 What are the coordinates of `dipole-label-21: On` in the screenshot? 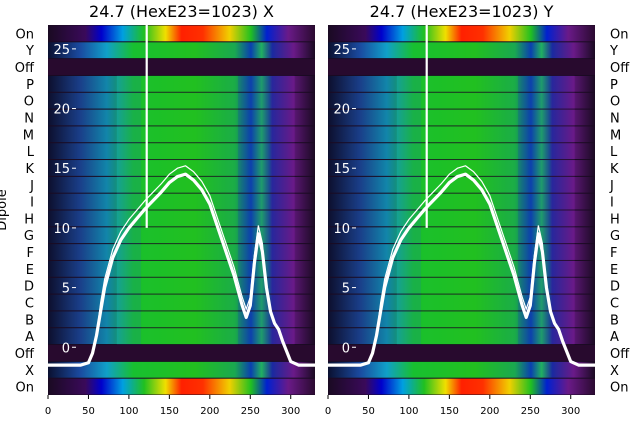 It's located at (25, 388).